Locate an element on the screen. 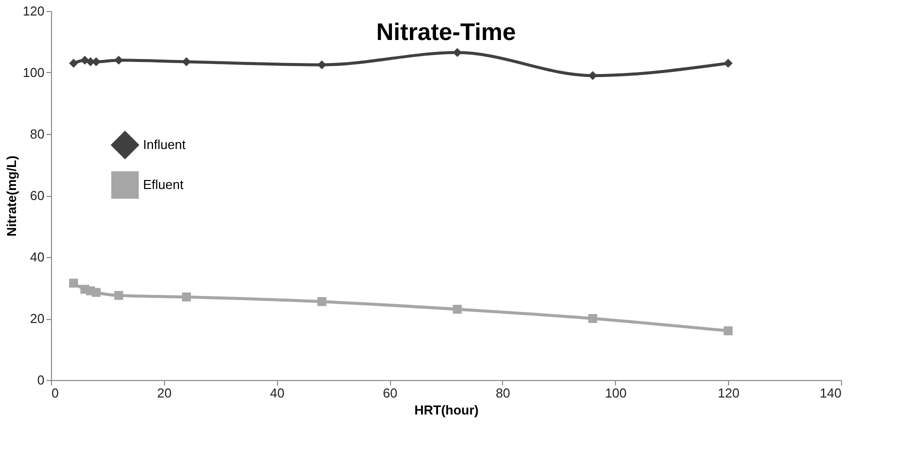 This screenshot has height=452, width=906. x-tick-label: 120 is located at coordinates (729, 393).